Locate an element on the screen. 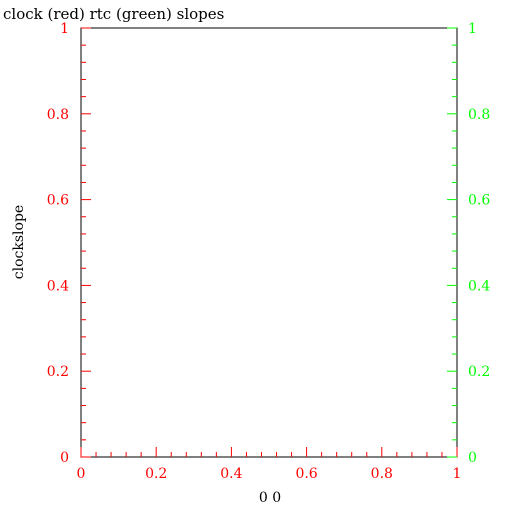 Image resolution: width=512 pixels, height=512 pixels. x-tick-label: 0 is located at coordinates (81, 474).